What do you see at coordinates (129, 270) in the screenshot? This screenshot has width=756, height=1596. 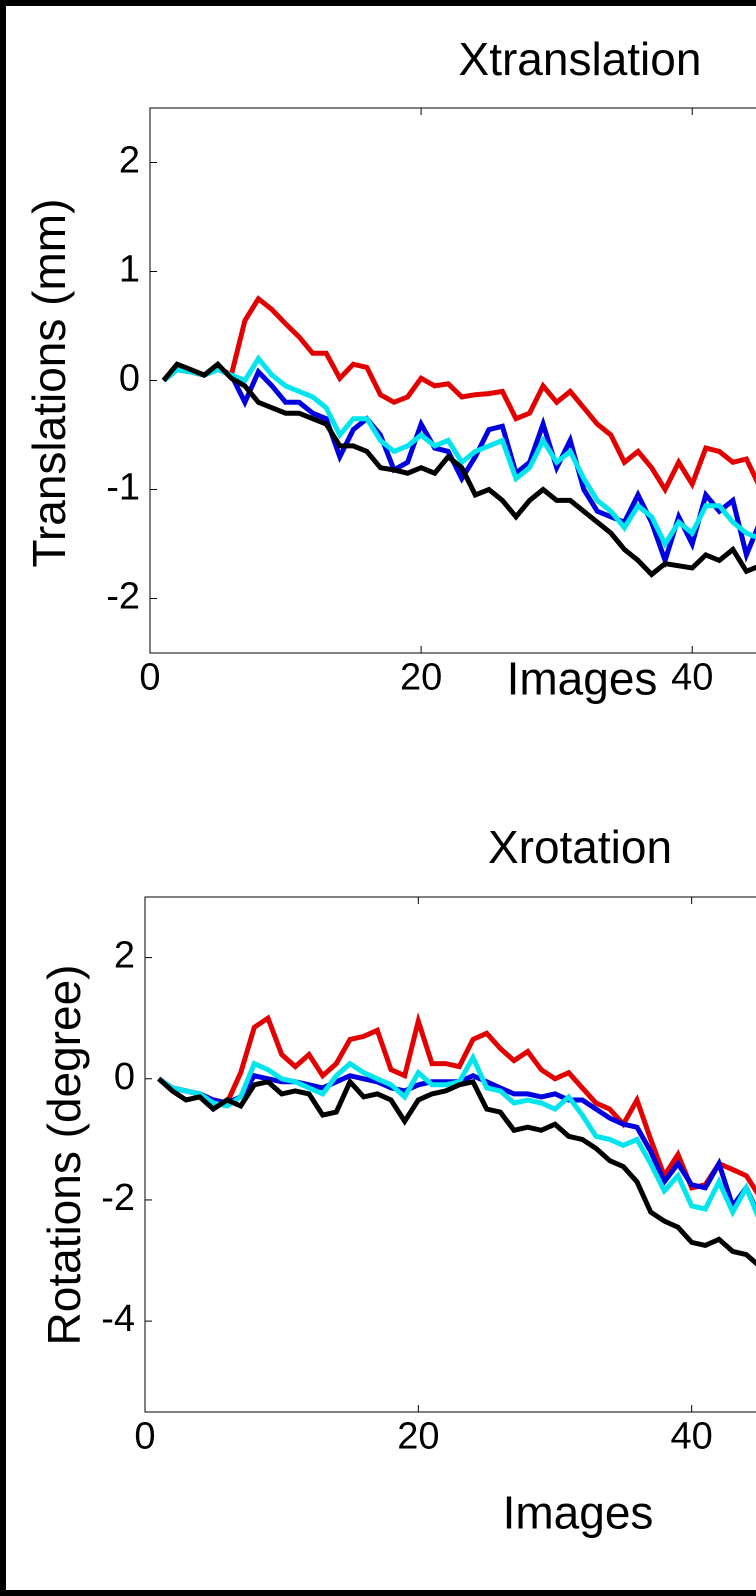 I see `y-tick-label: 1` at bounding box center [129, 270].